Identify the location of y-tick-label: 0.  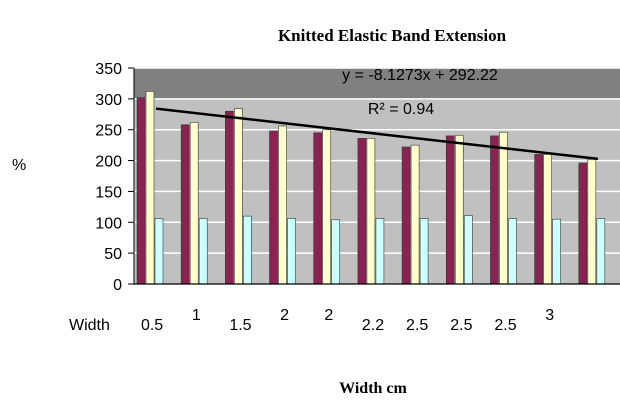
(117, 285).